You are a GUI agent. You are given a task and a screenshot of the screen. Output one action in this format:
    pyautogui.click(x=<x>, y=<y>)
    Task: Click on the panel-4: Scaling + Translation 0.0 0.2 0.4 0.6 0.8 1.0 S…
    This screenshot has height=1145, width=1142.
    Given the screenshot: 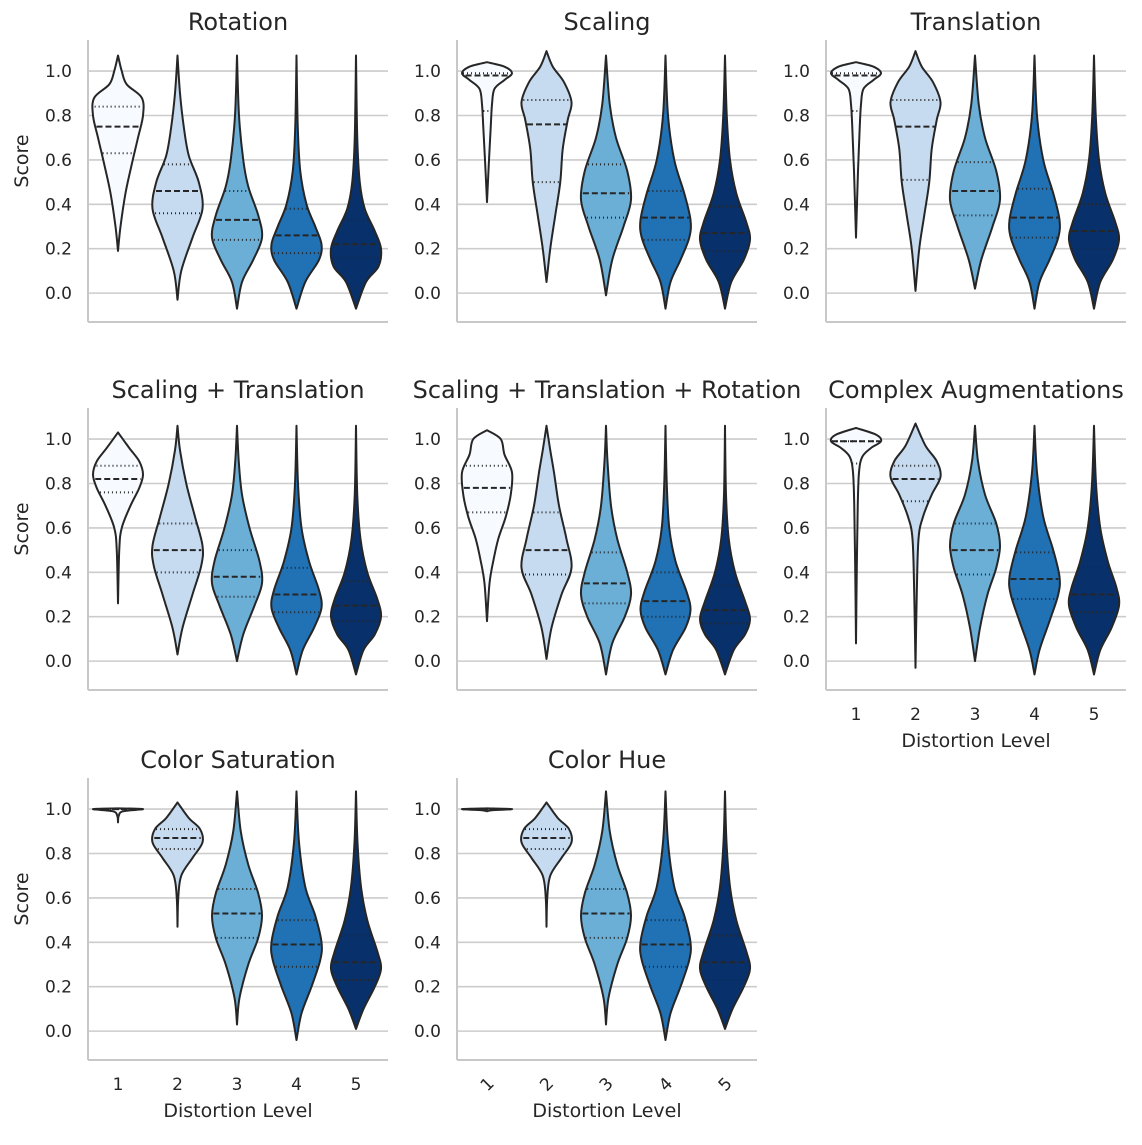 What is the action you would take?
    pyautogui.click(x=199, y=533)
    